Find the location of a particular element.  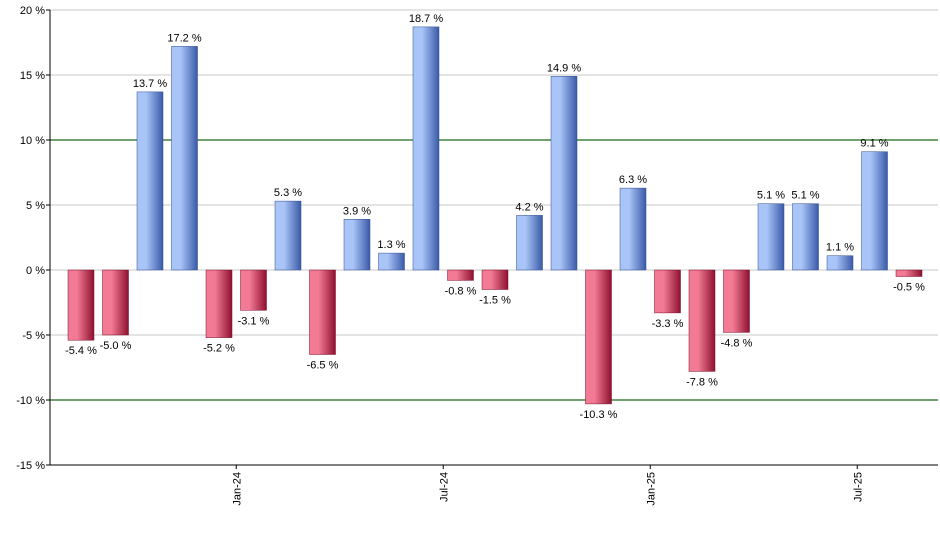

data-label: -3.3 % is located at coordinates (668, 324).